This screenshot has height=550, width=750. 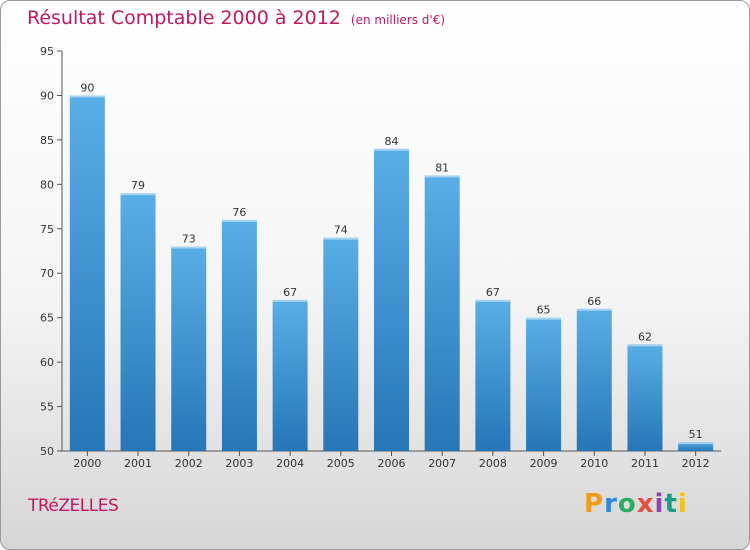 I want to click on bar-value-label: 81, so click(x=442, y=167).